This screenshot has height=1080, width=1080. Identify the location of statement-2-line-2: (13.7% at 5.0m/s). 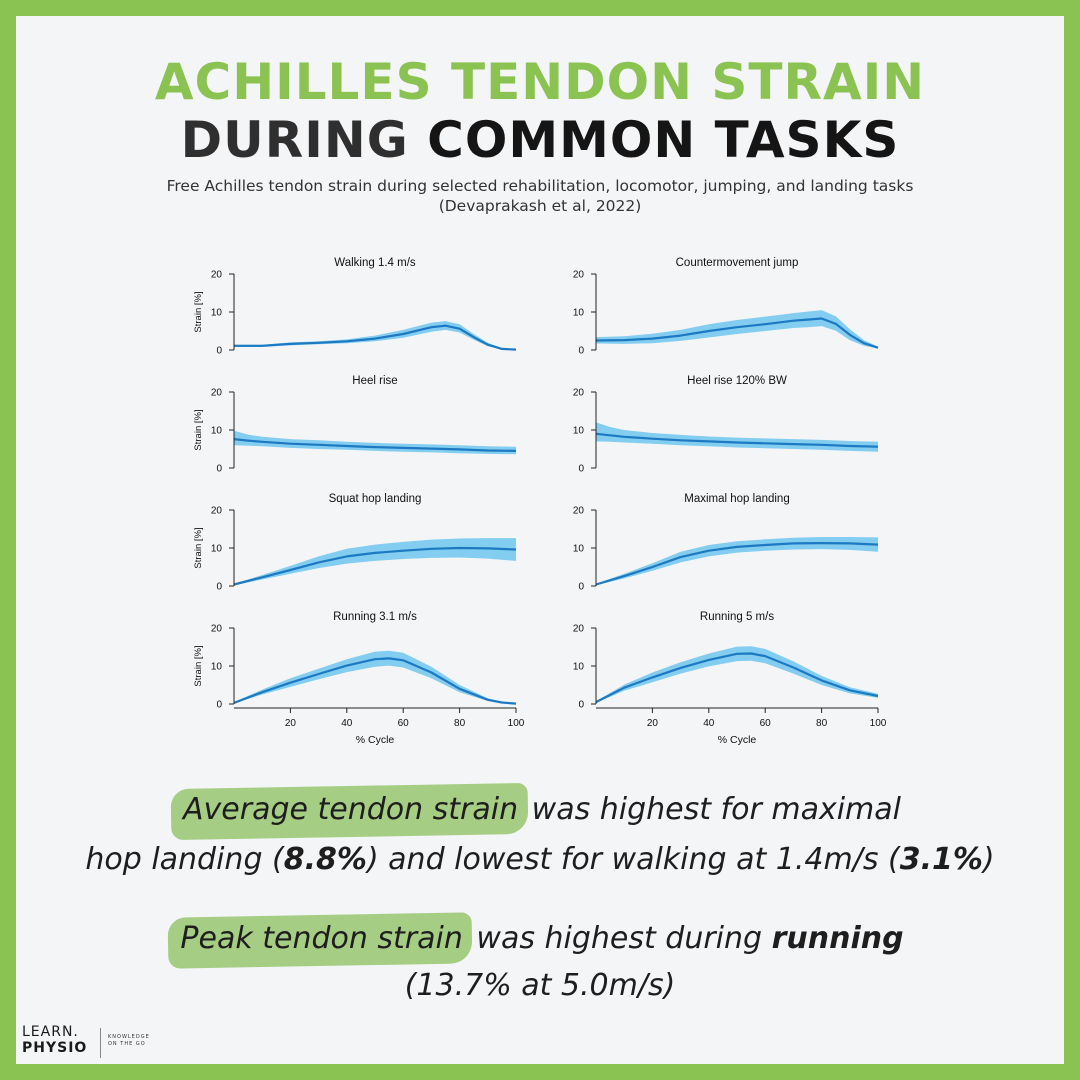
(540, 985).